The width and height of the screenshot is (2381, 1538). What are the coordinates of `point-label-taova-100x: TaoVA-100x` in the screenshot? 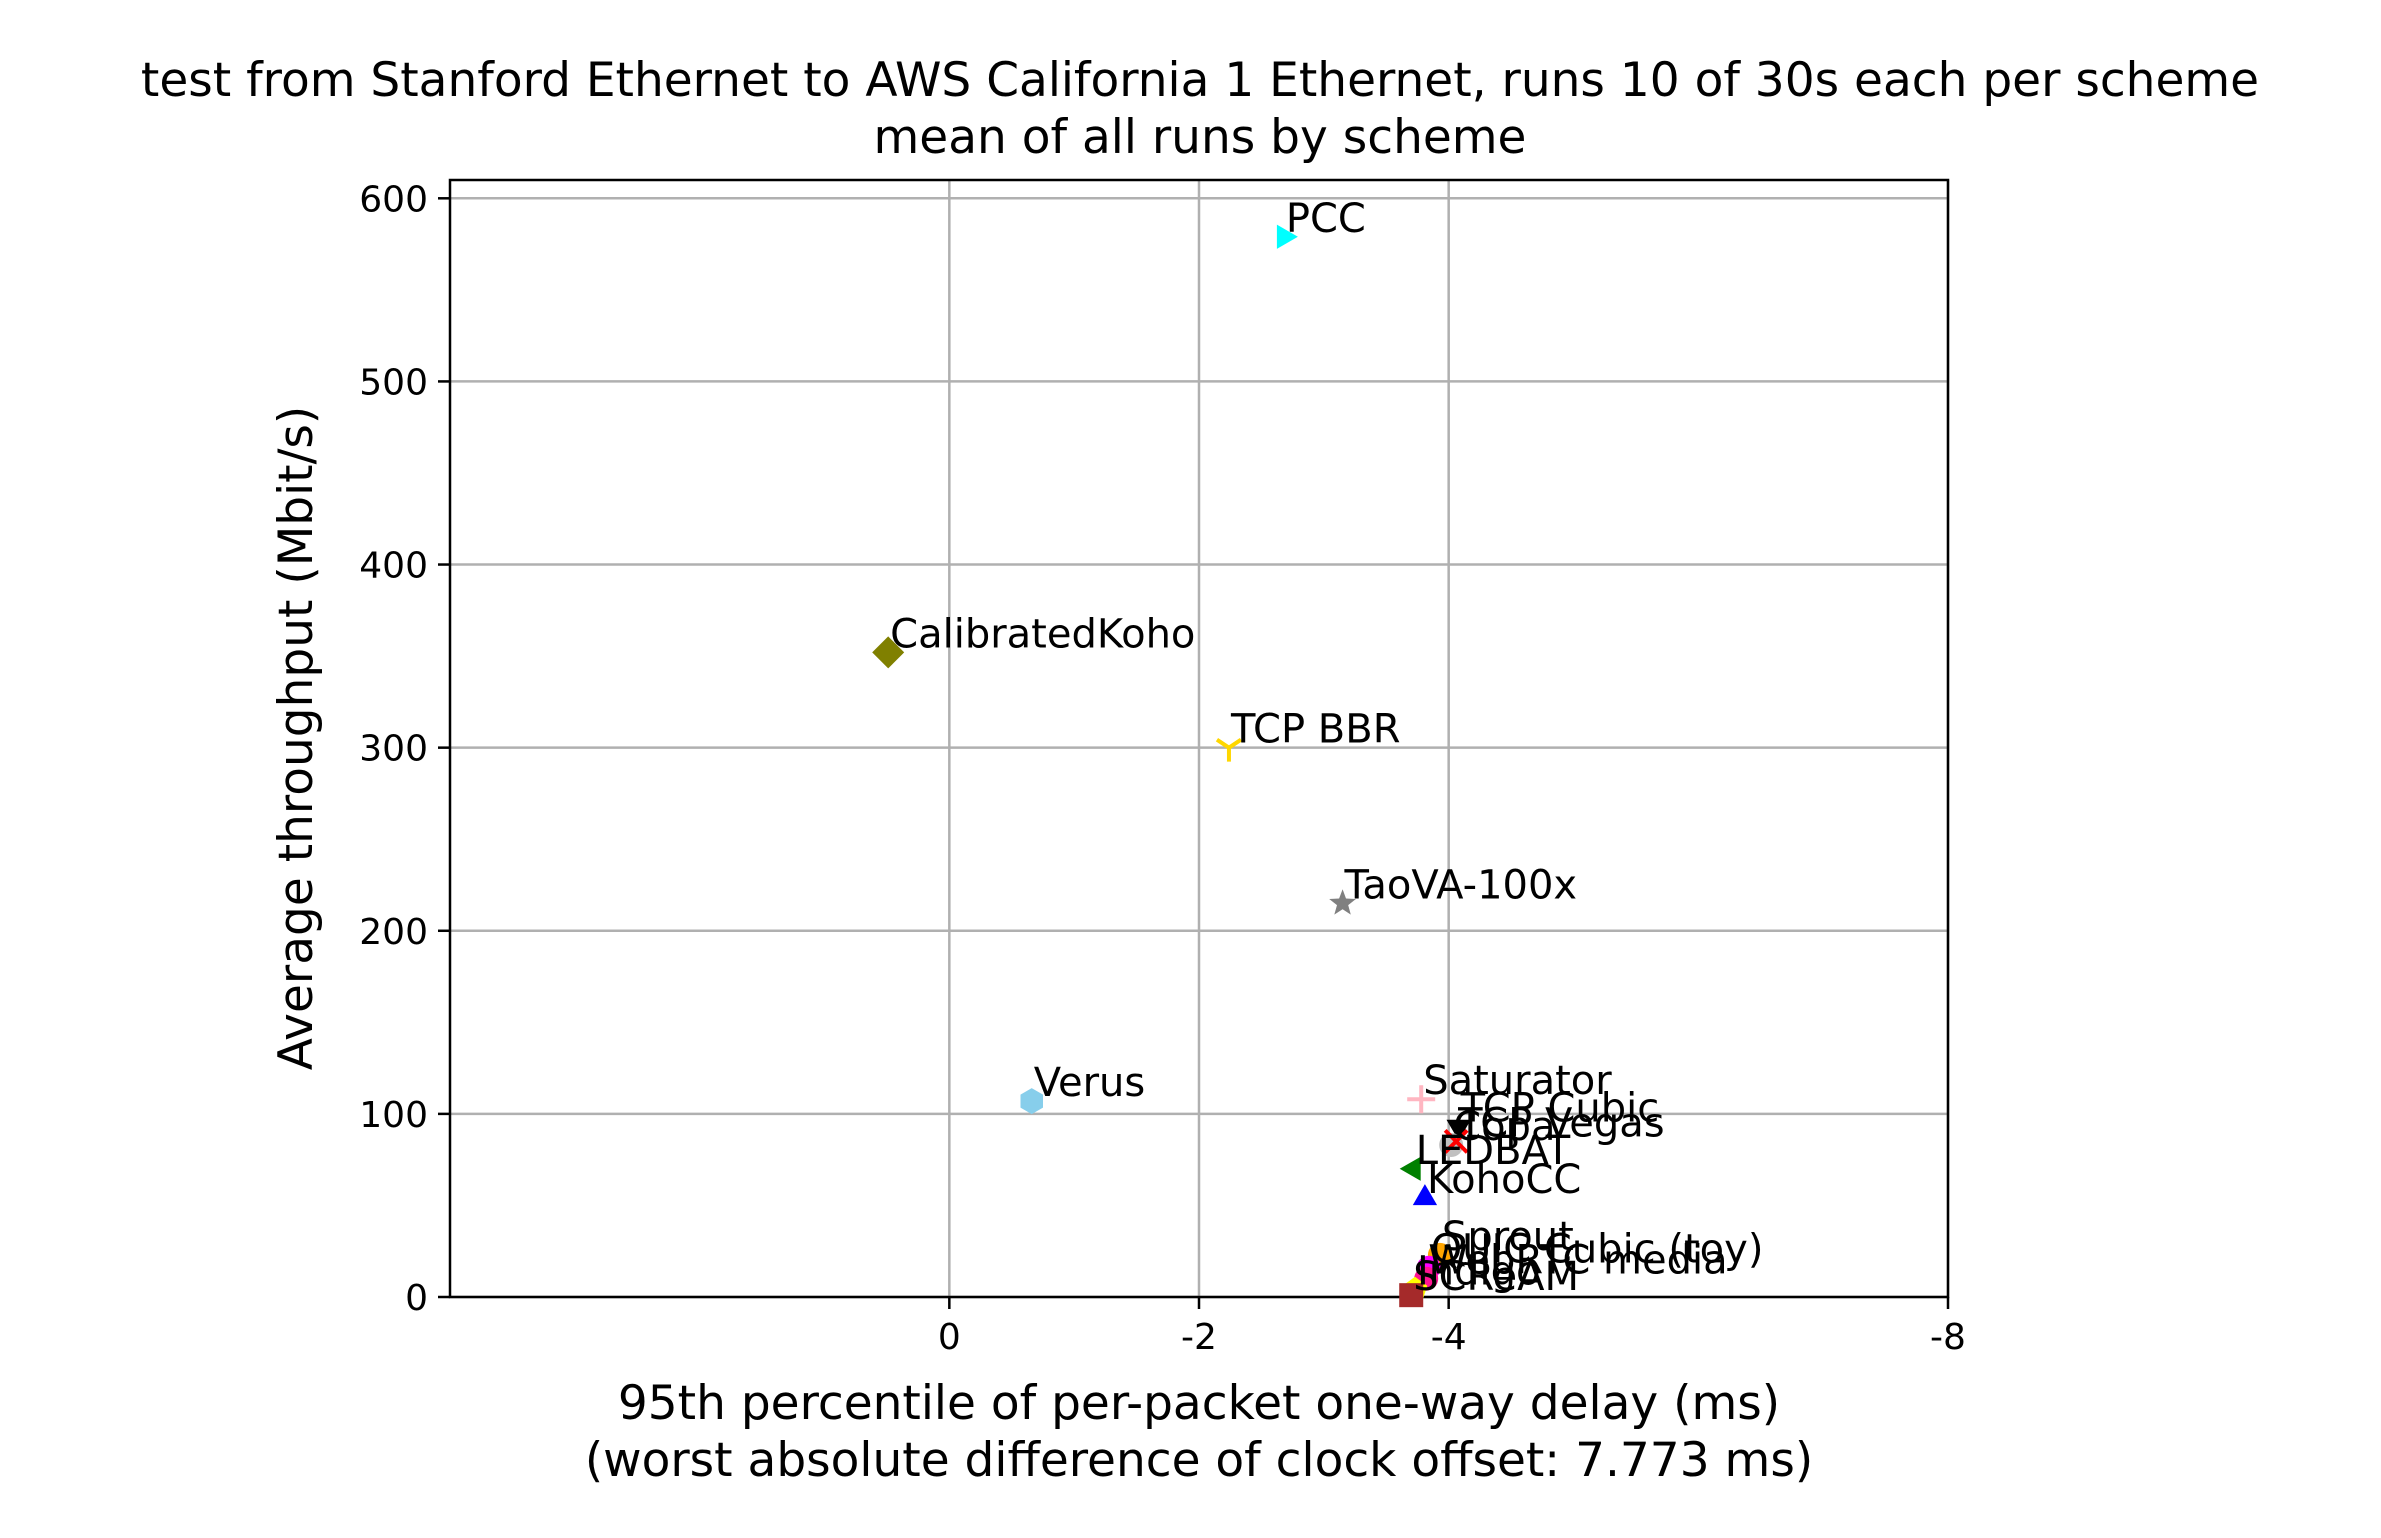 It's located at (1461, 885).